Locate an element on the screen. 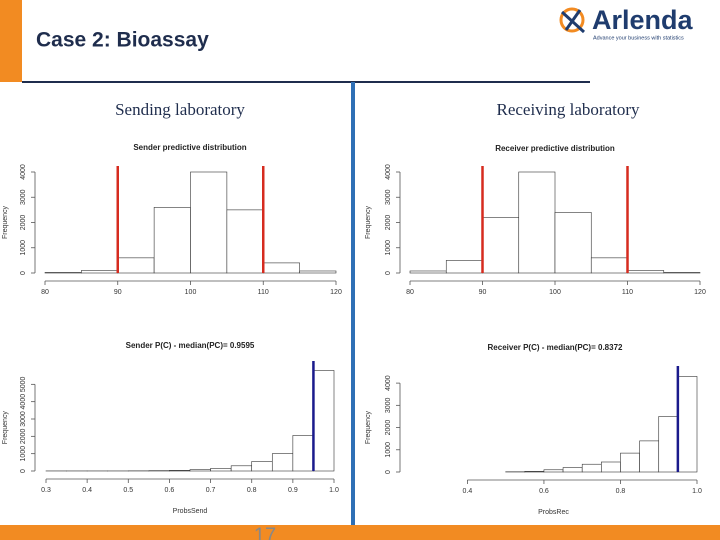  logo-mark is located at coordinates (573, 21).